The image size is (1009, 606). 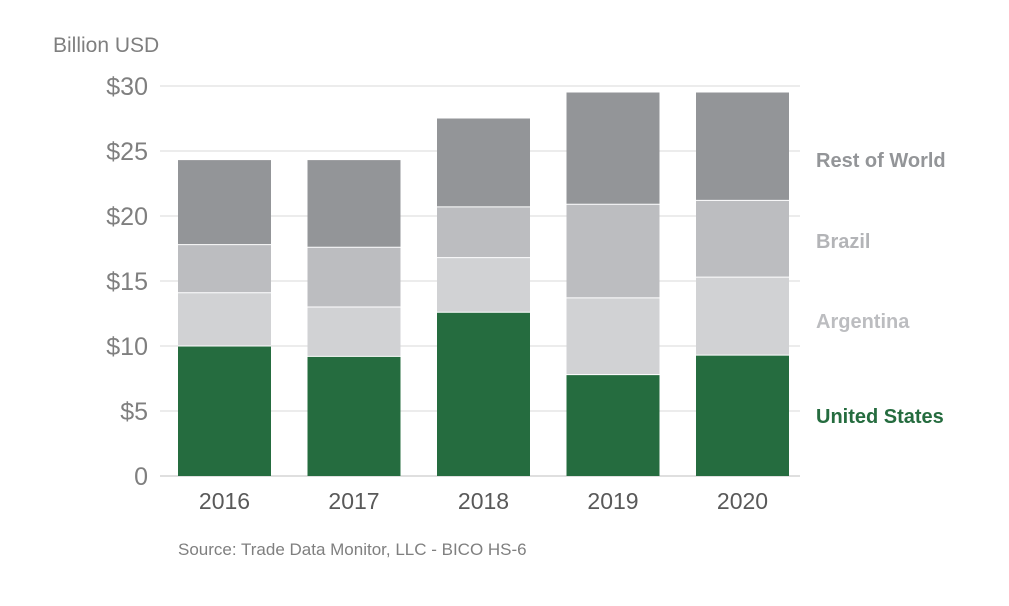 What do you see at coordinates (483, 232) in the screenshot?
I see `bar-brazil-2018` at bounding box center [483, 232].